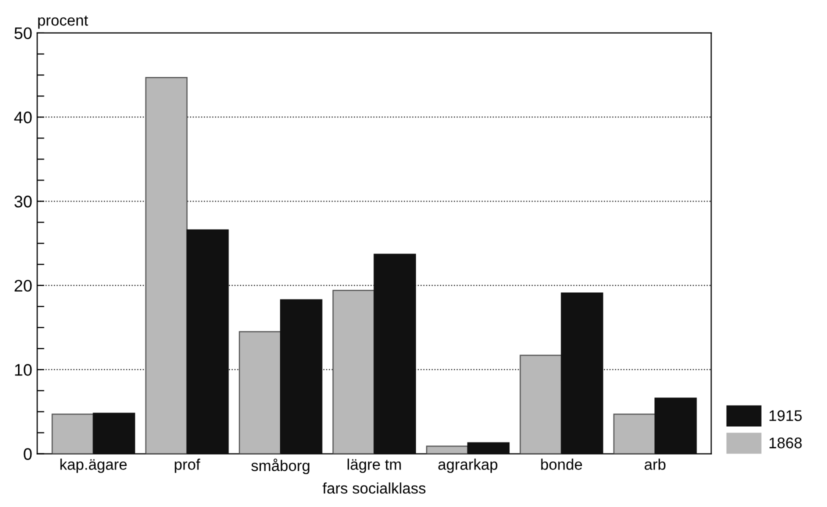 This screenshot has width=827, height=507. What do you see at coordinates (23, 370) in the screenshot?
I see `y-tick-label: 10` at bounding box center [23, 370].